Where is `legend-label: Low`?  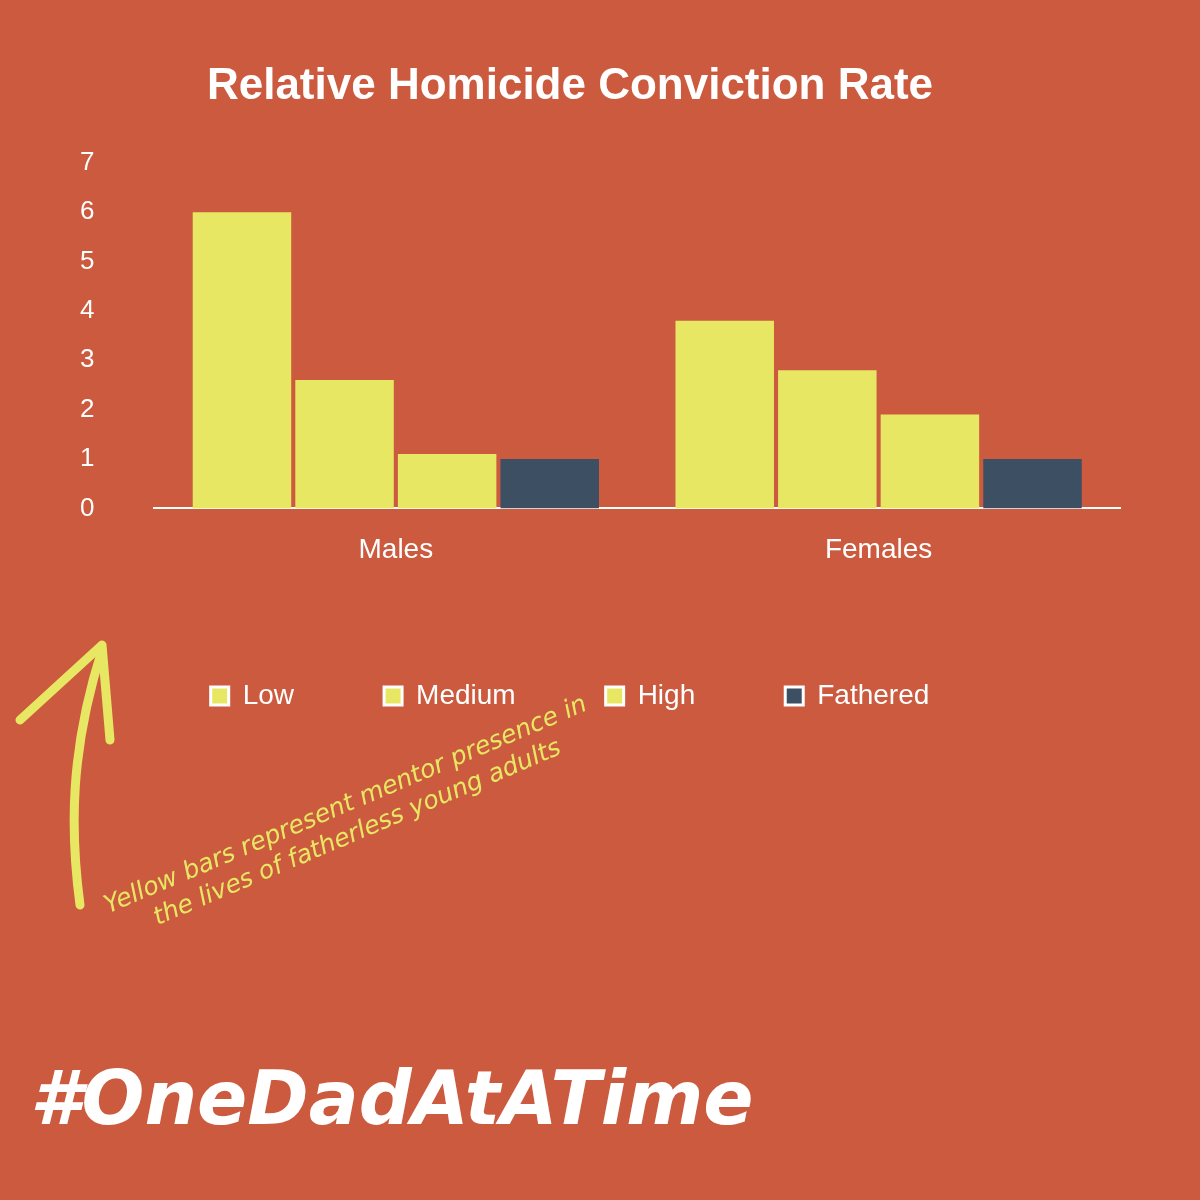 legend-label: Low is located at coordinates (268, 694).